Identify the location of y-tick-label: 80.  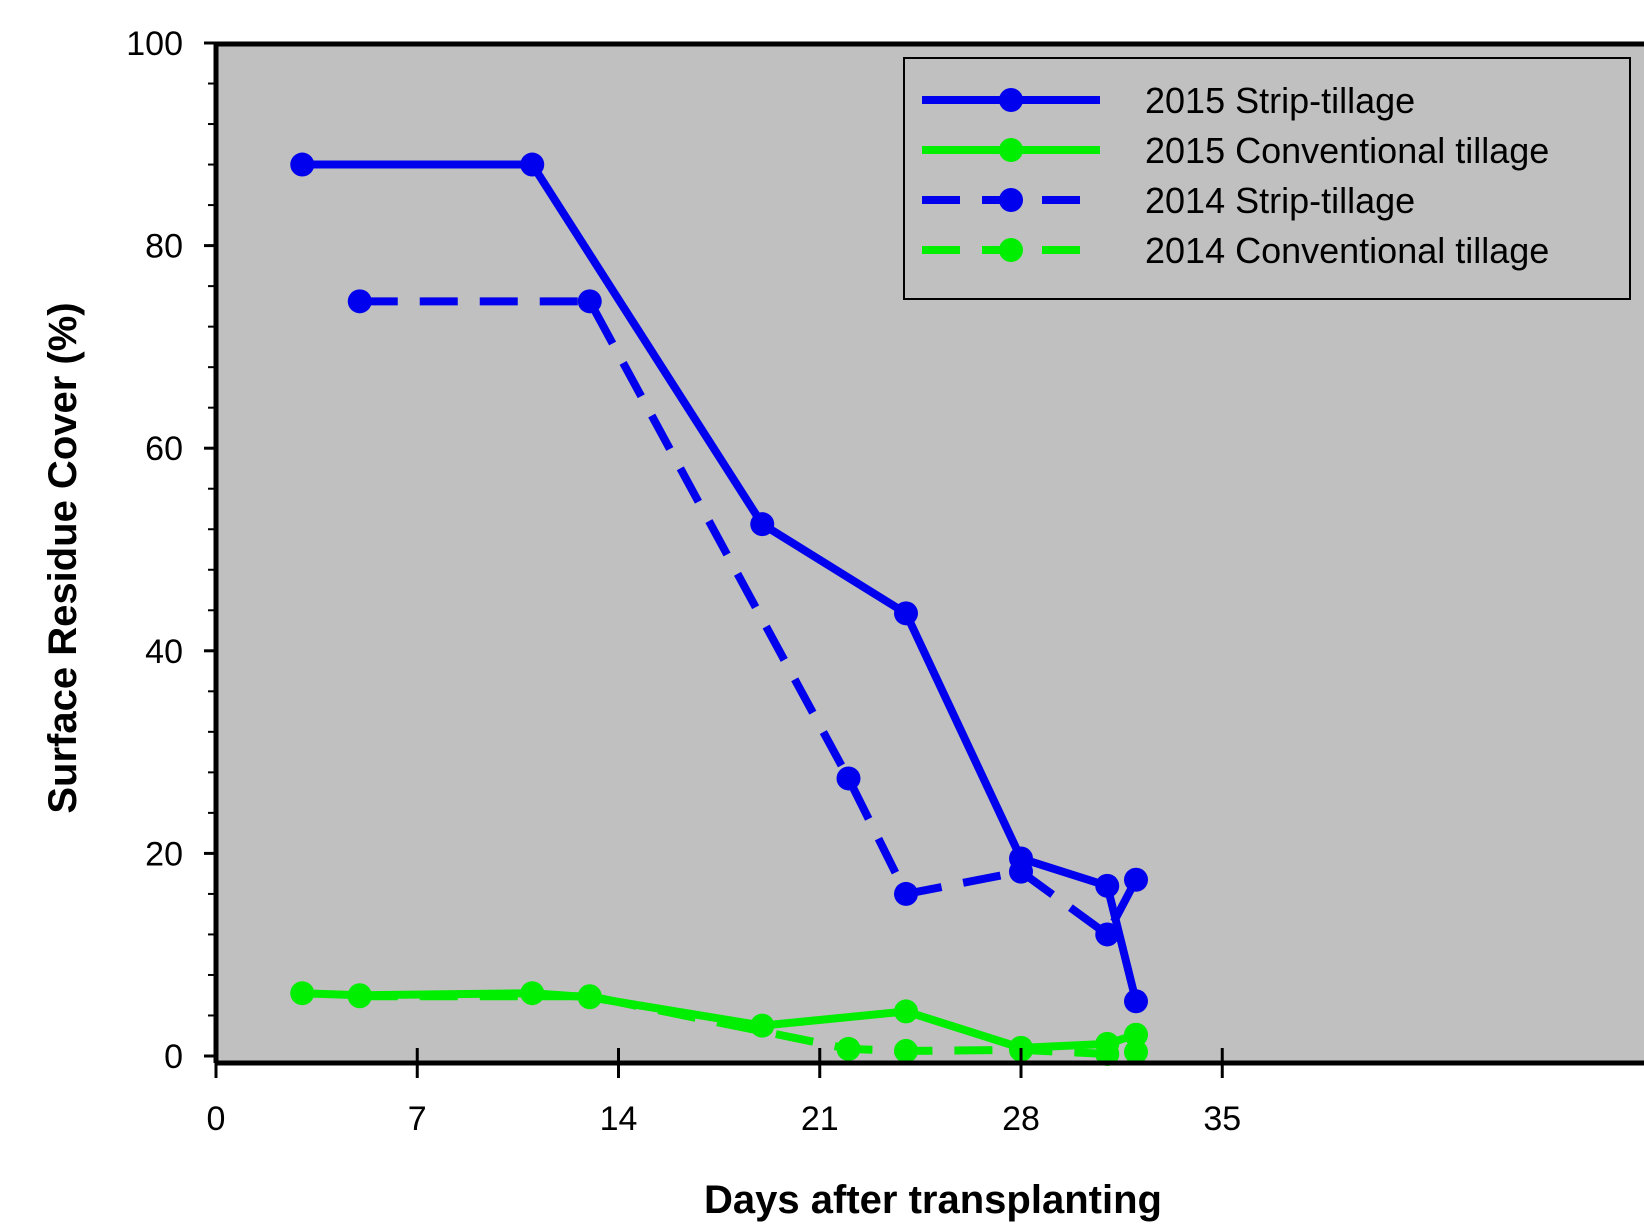
(164, 247).